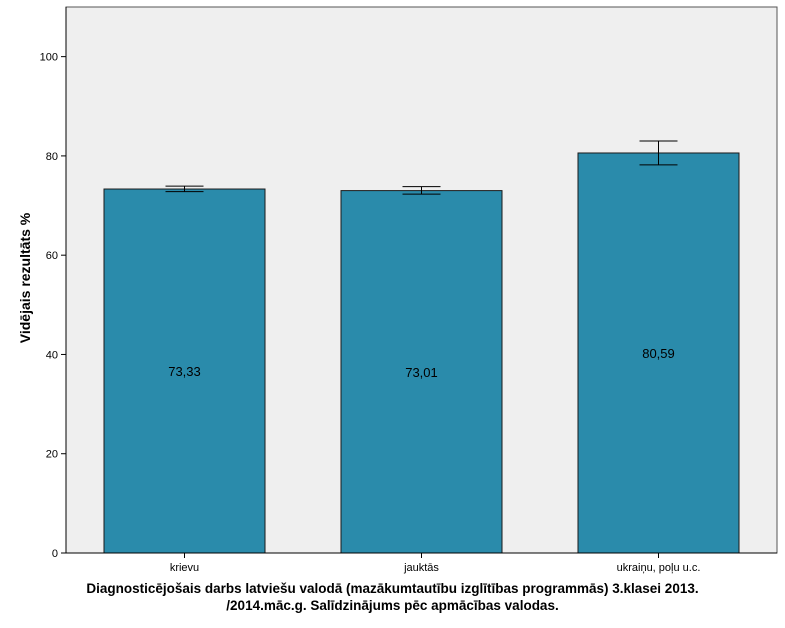 Image resolution: width=785 pixels, height=628 pixels. Describe the element at coordinates (658, 353) in the screenshot. I see `data-label: 80,59` at that location.